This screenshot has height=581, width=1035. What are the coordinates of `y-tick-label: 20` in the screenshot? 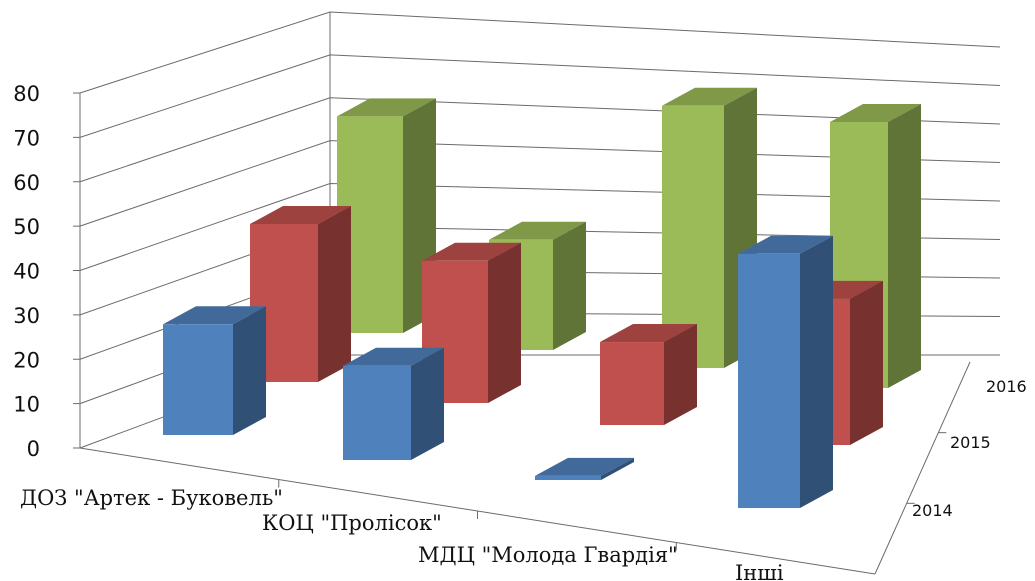 It's located at (26, 360).